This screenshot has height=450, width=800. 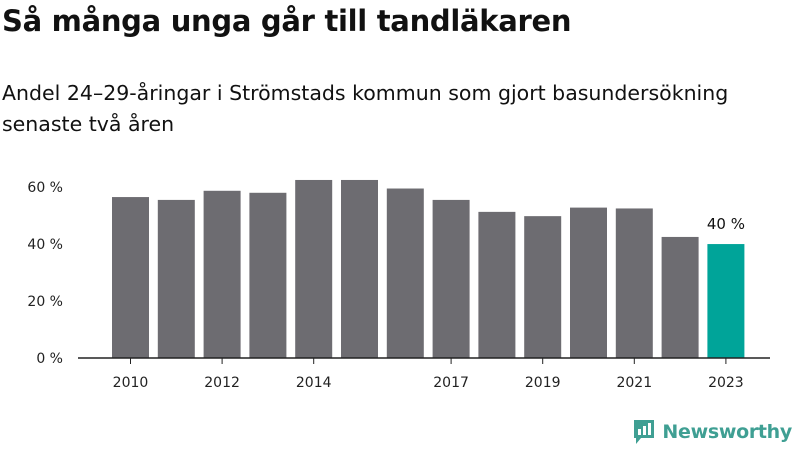 What do you see at coordinates (543, 383) in the screenshot?
I see `x-tick-label: 2019` at bounding box center [543, 383].